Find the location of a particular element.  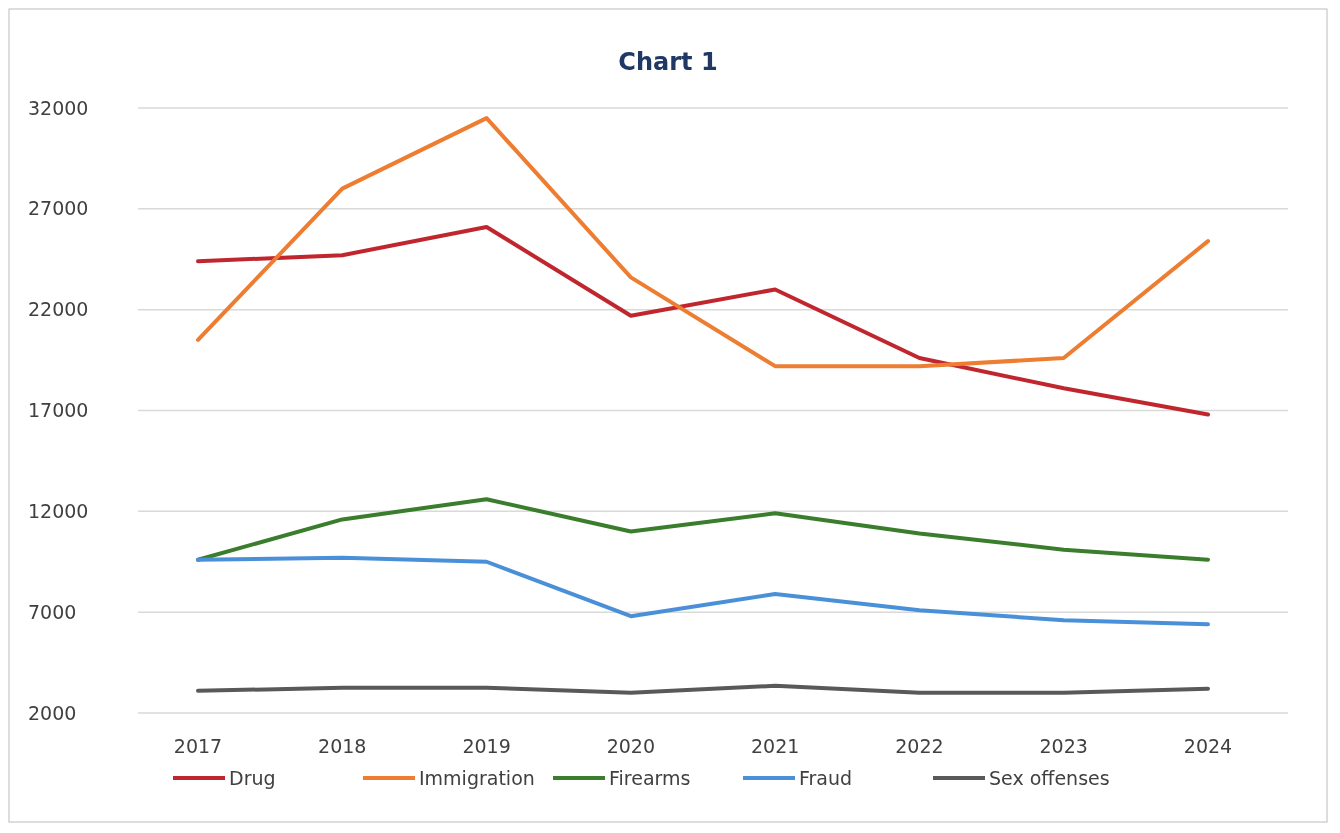

y-tick-label: 12000 is located at coordinates (58, 510).